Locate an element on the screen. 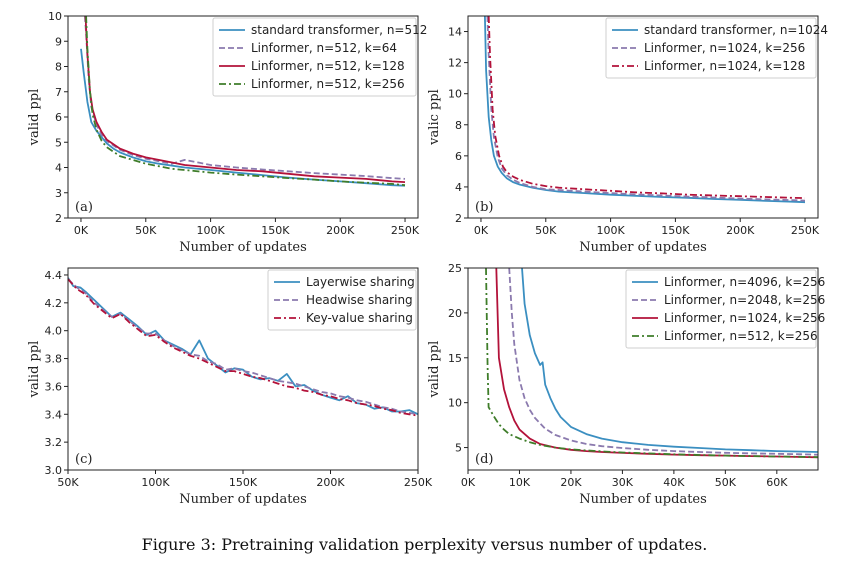 Image resolution: width=849 pixels, height=573 pixels. legend-entry: Headwise sharing is located at coordinates (359, 300).